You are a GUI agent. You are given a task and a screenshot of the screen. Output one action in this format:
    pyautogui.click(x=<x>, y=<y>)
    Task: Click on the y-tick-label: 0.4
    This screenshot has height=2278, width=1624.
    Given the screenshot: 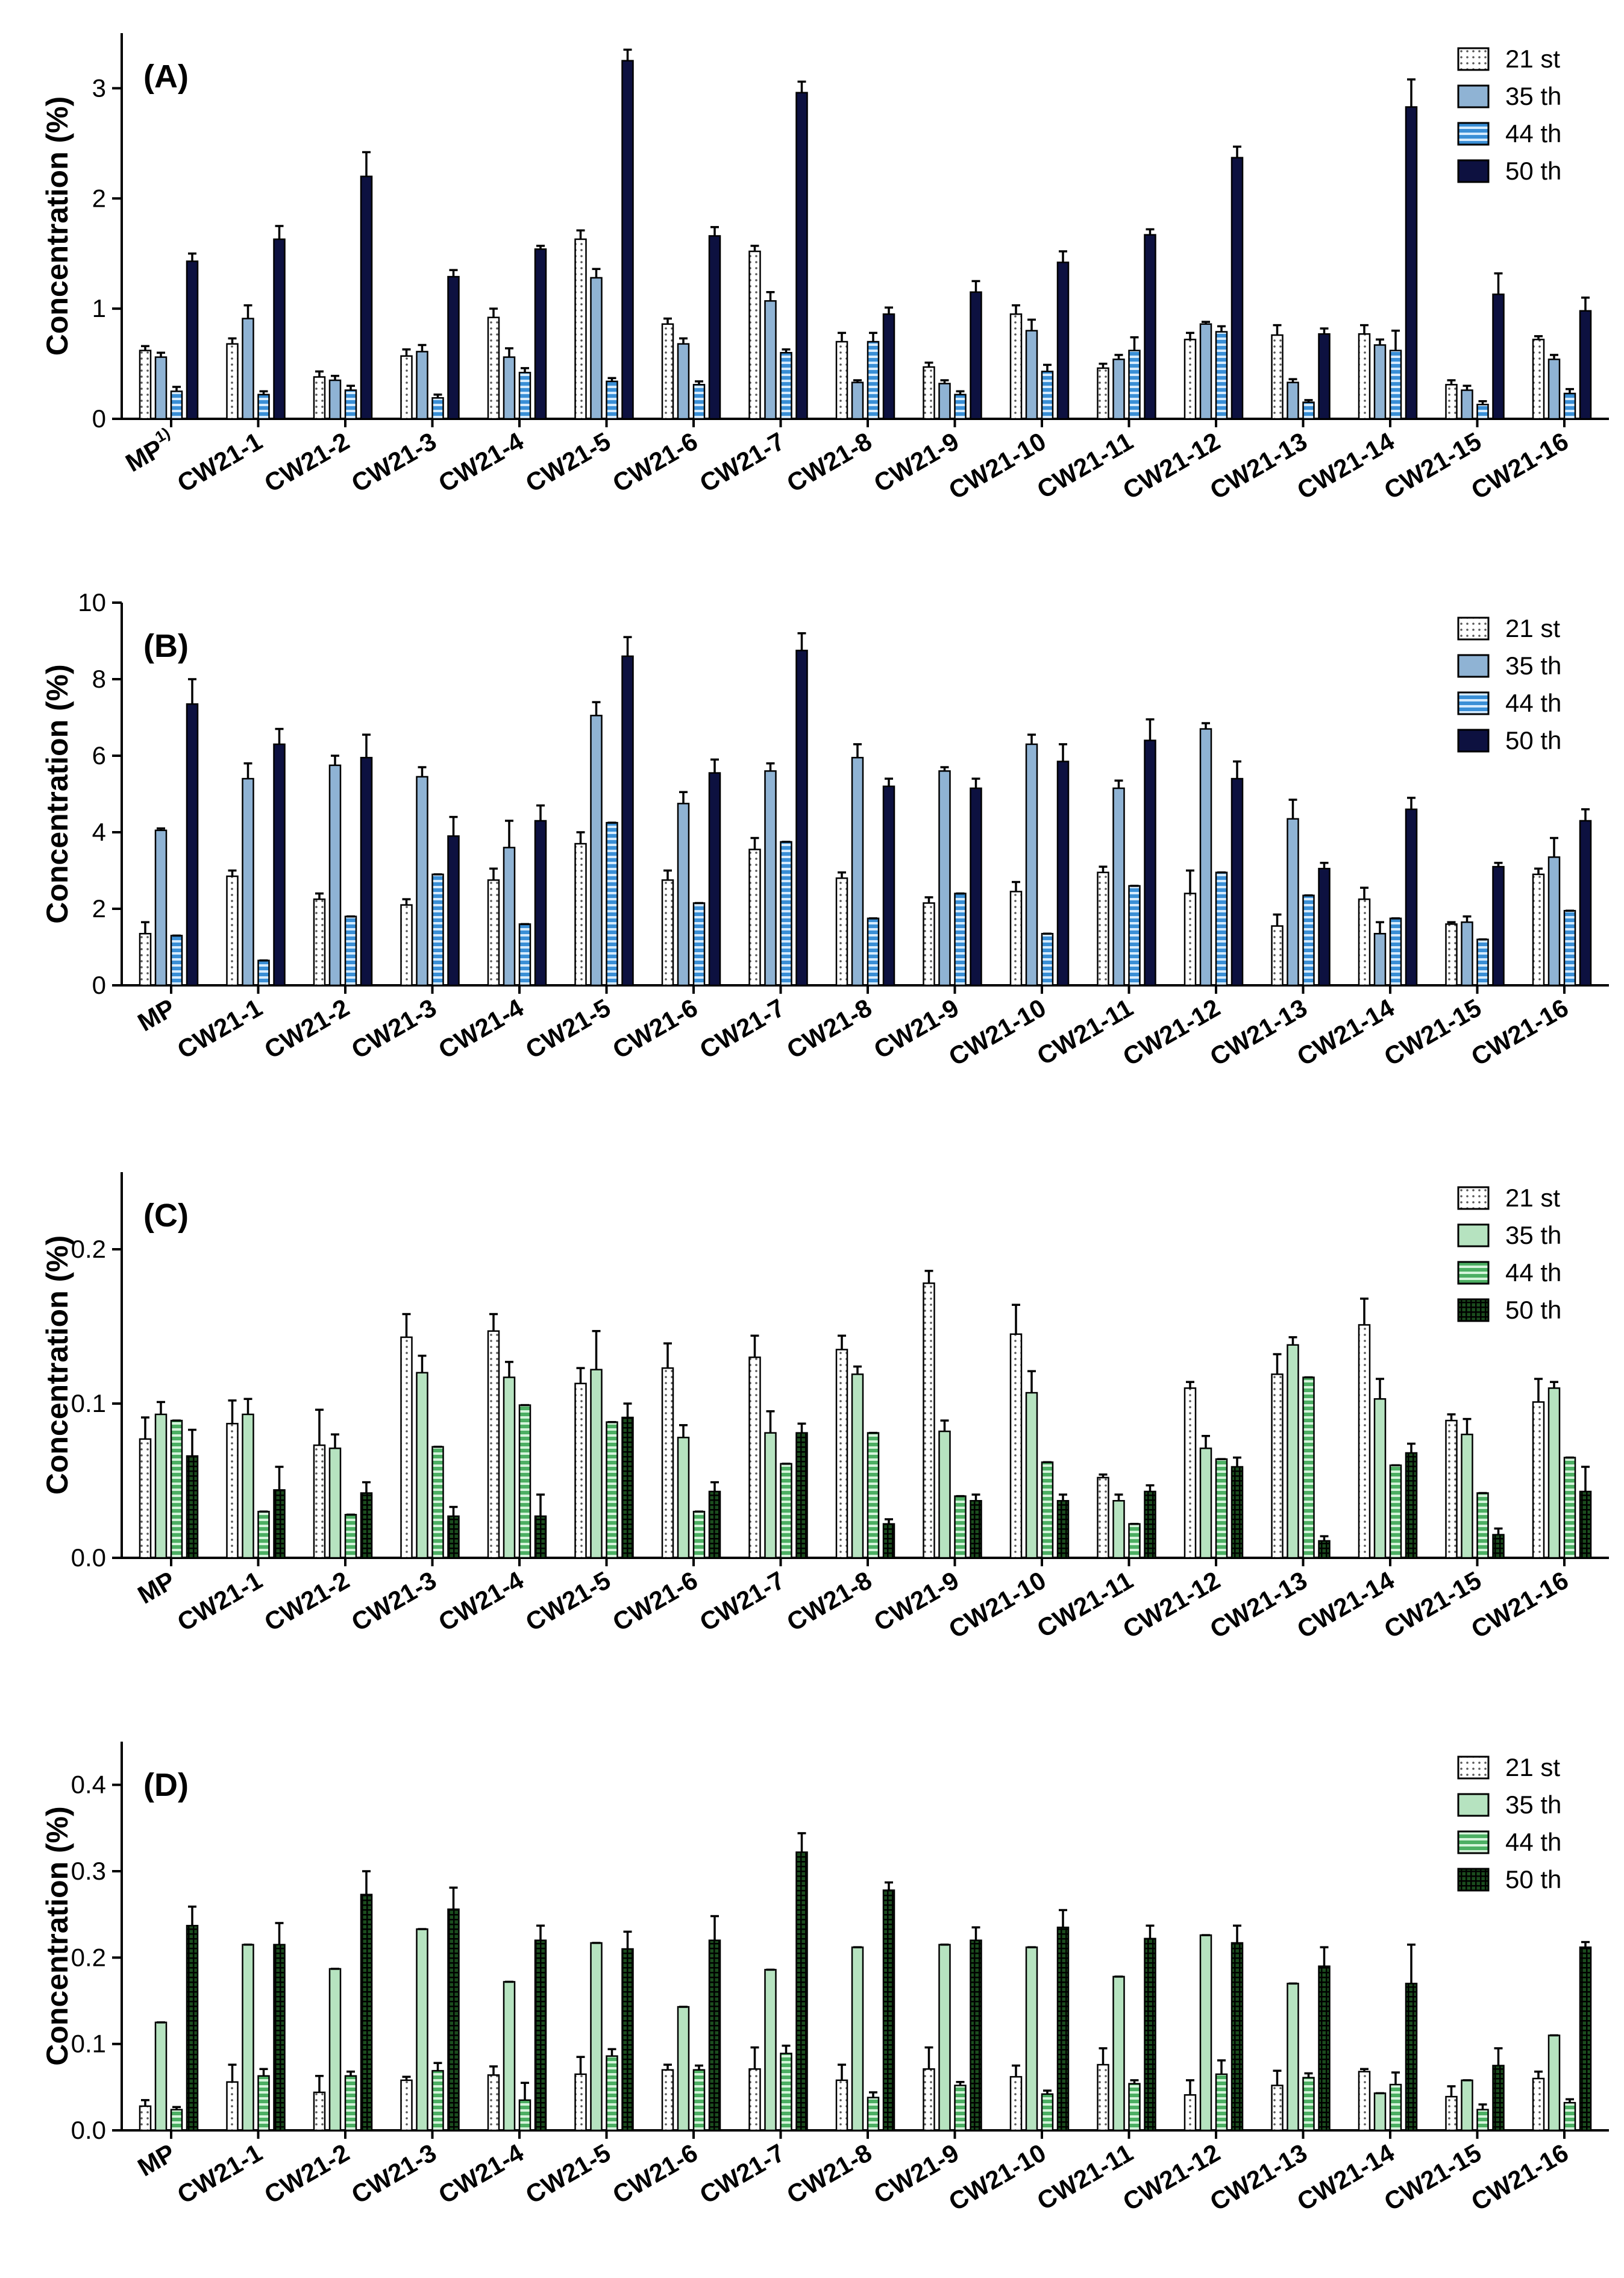 What is the action you would take?
    pyautogui.click(x=88, y=1785)
    